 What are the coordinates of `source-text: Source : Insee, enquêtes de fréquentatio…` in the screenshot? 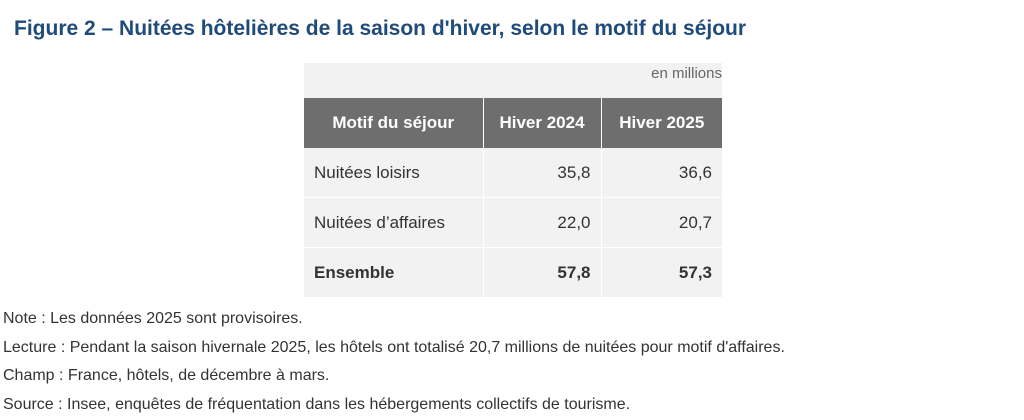 It's located at (317, 404).